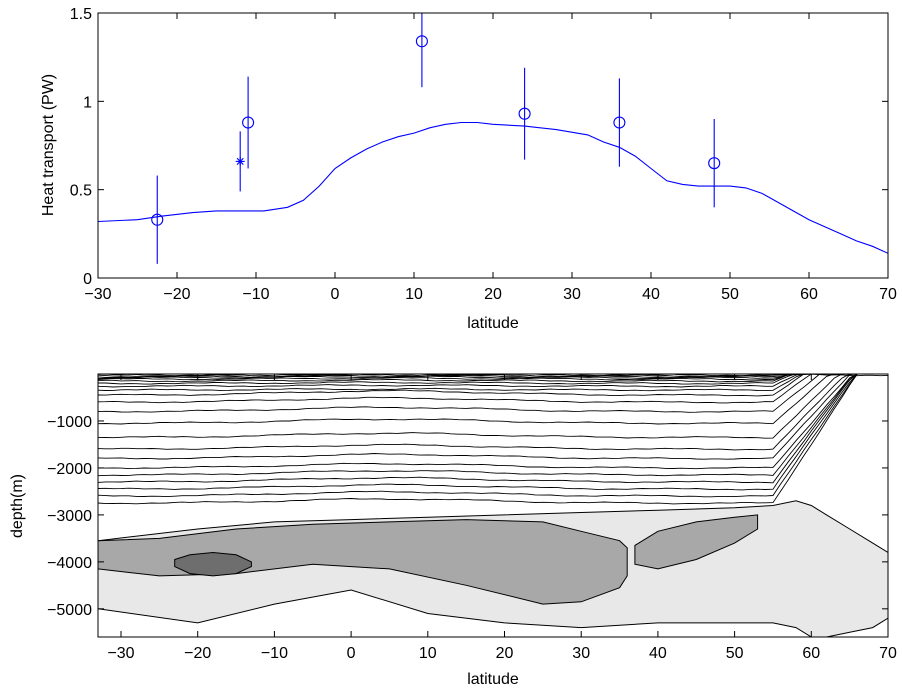 The height and width of the screenshot is (694, 902). Describe the element at coordinates (69, 610) in the screenshot. I see `y-tick-label: −5000` at that location.